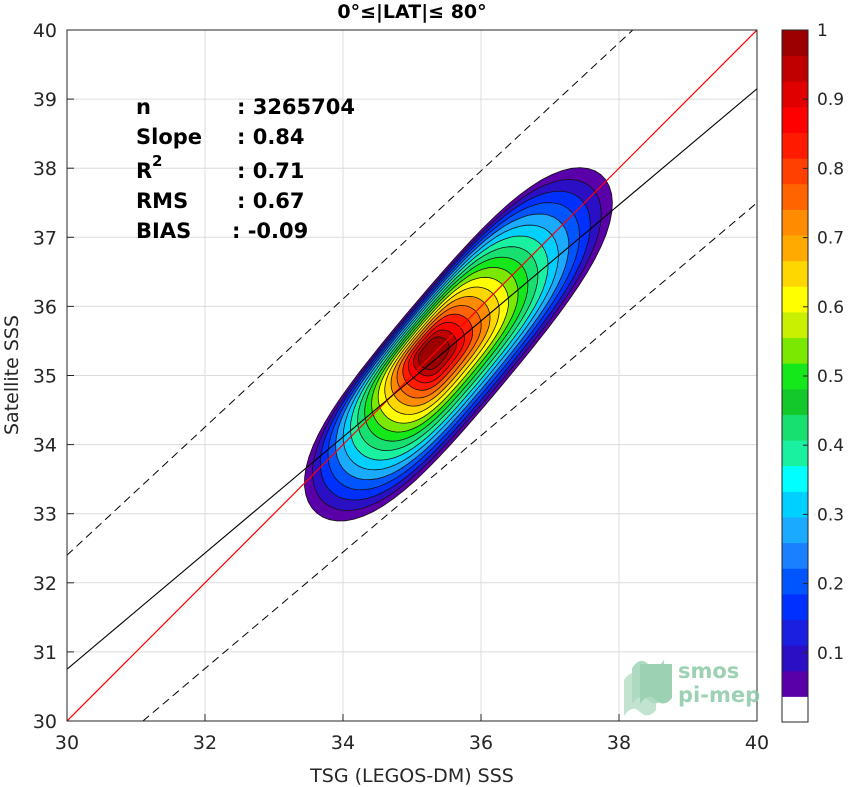 This screenshot has width=849, height=787. What do you see at coordinates (271, 171) in the screenshot?
I see `stat-r2-value: : 0.71` at bounding box center [271, 171].